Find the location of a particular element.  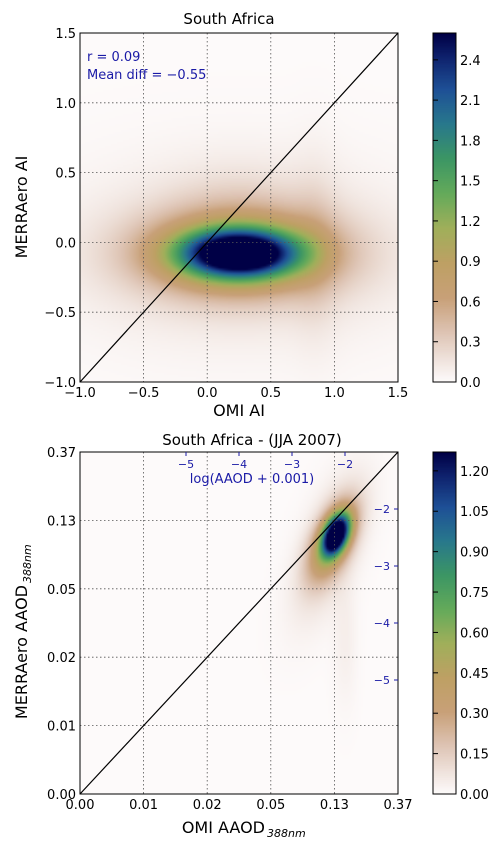

chart2-y-axis-label-main: MERRAero AAOD is located at coordinates (21, 652).